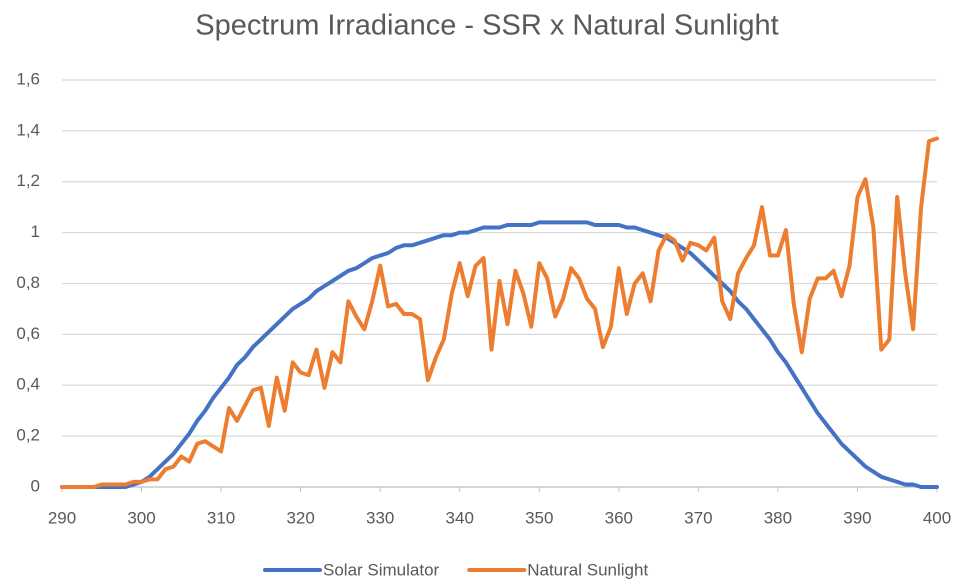 The image size is (958, 583). Describe the element at coordinates (28, 435) in the screenshot. I see `y-tick-label: 0,2` at that location.